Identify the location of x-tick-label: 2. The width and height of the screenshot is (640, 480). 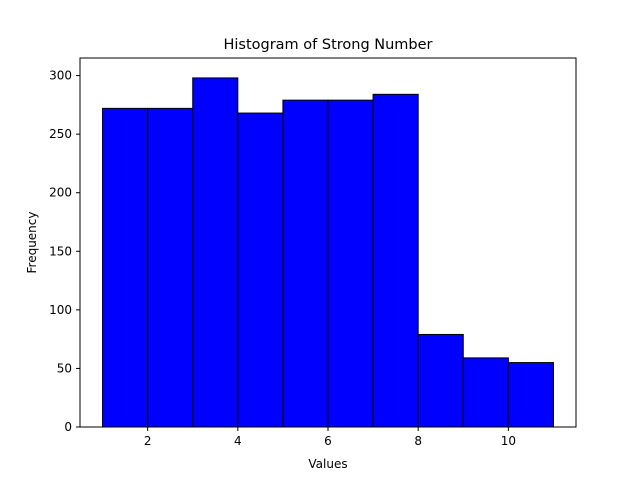
(148, 441).